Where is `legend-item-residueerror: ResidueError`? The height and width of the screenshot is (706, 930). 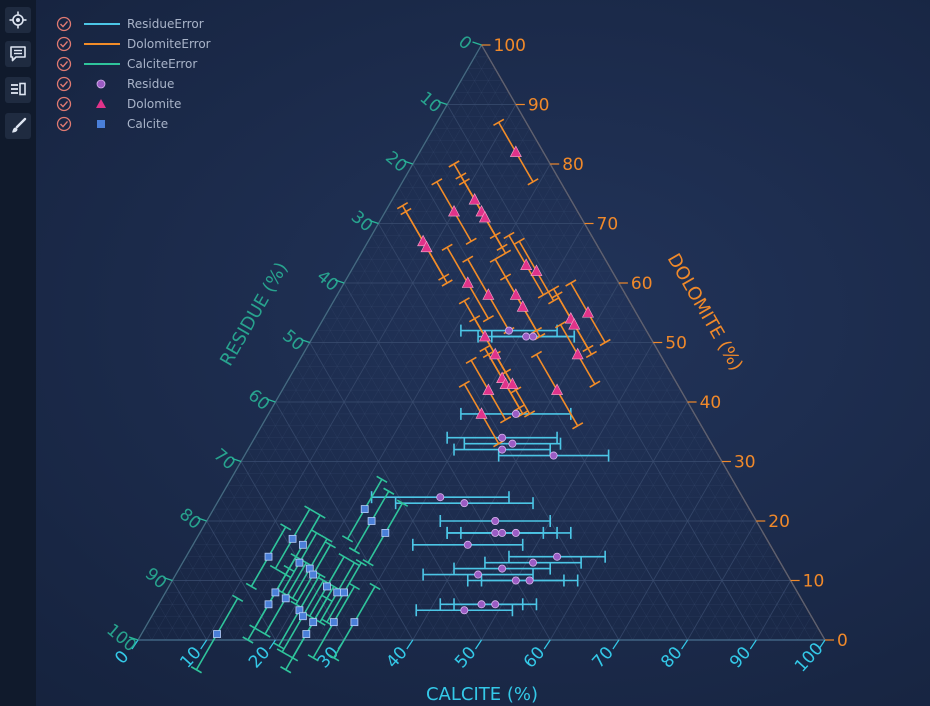 legend-item-residueerror: ResidueError is located at coordinates (130, 24).